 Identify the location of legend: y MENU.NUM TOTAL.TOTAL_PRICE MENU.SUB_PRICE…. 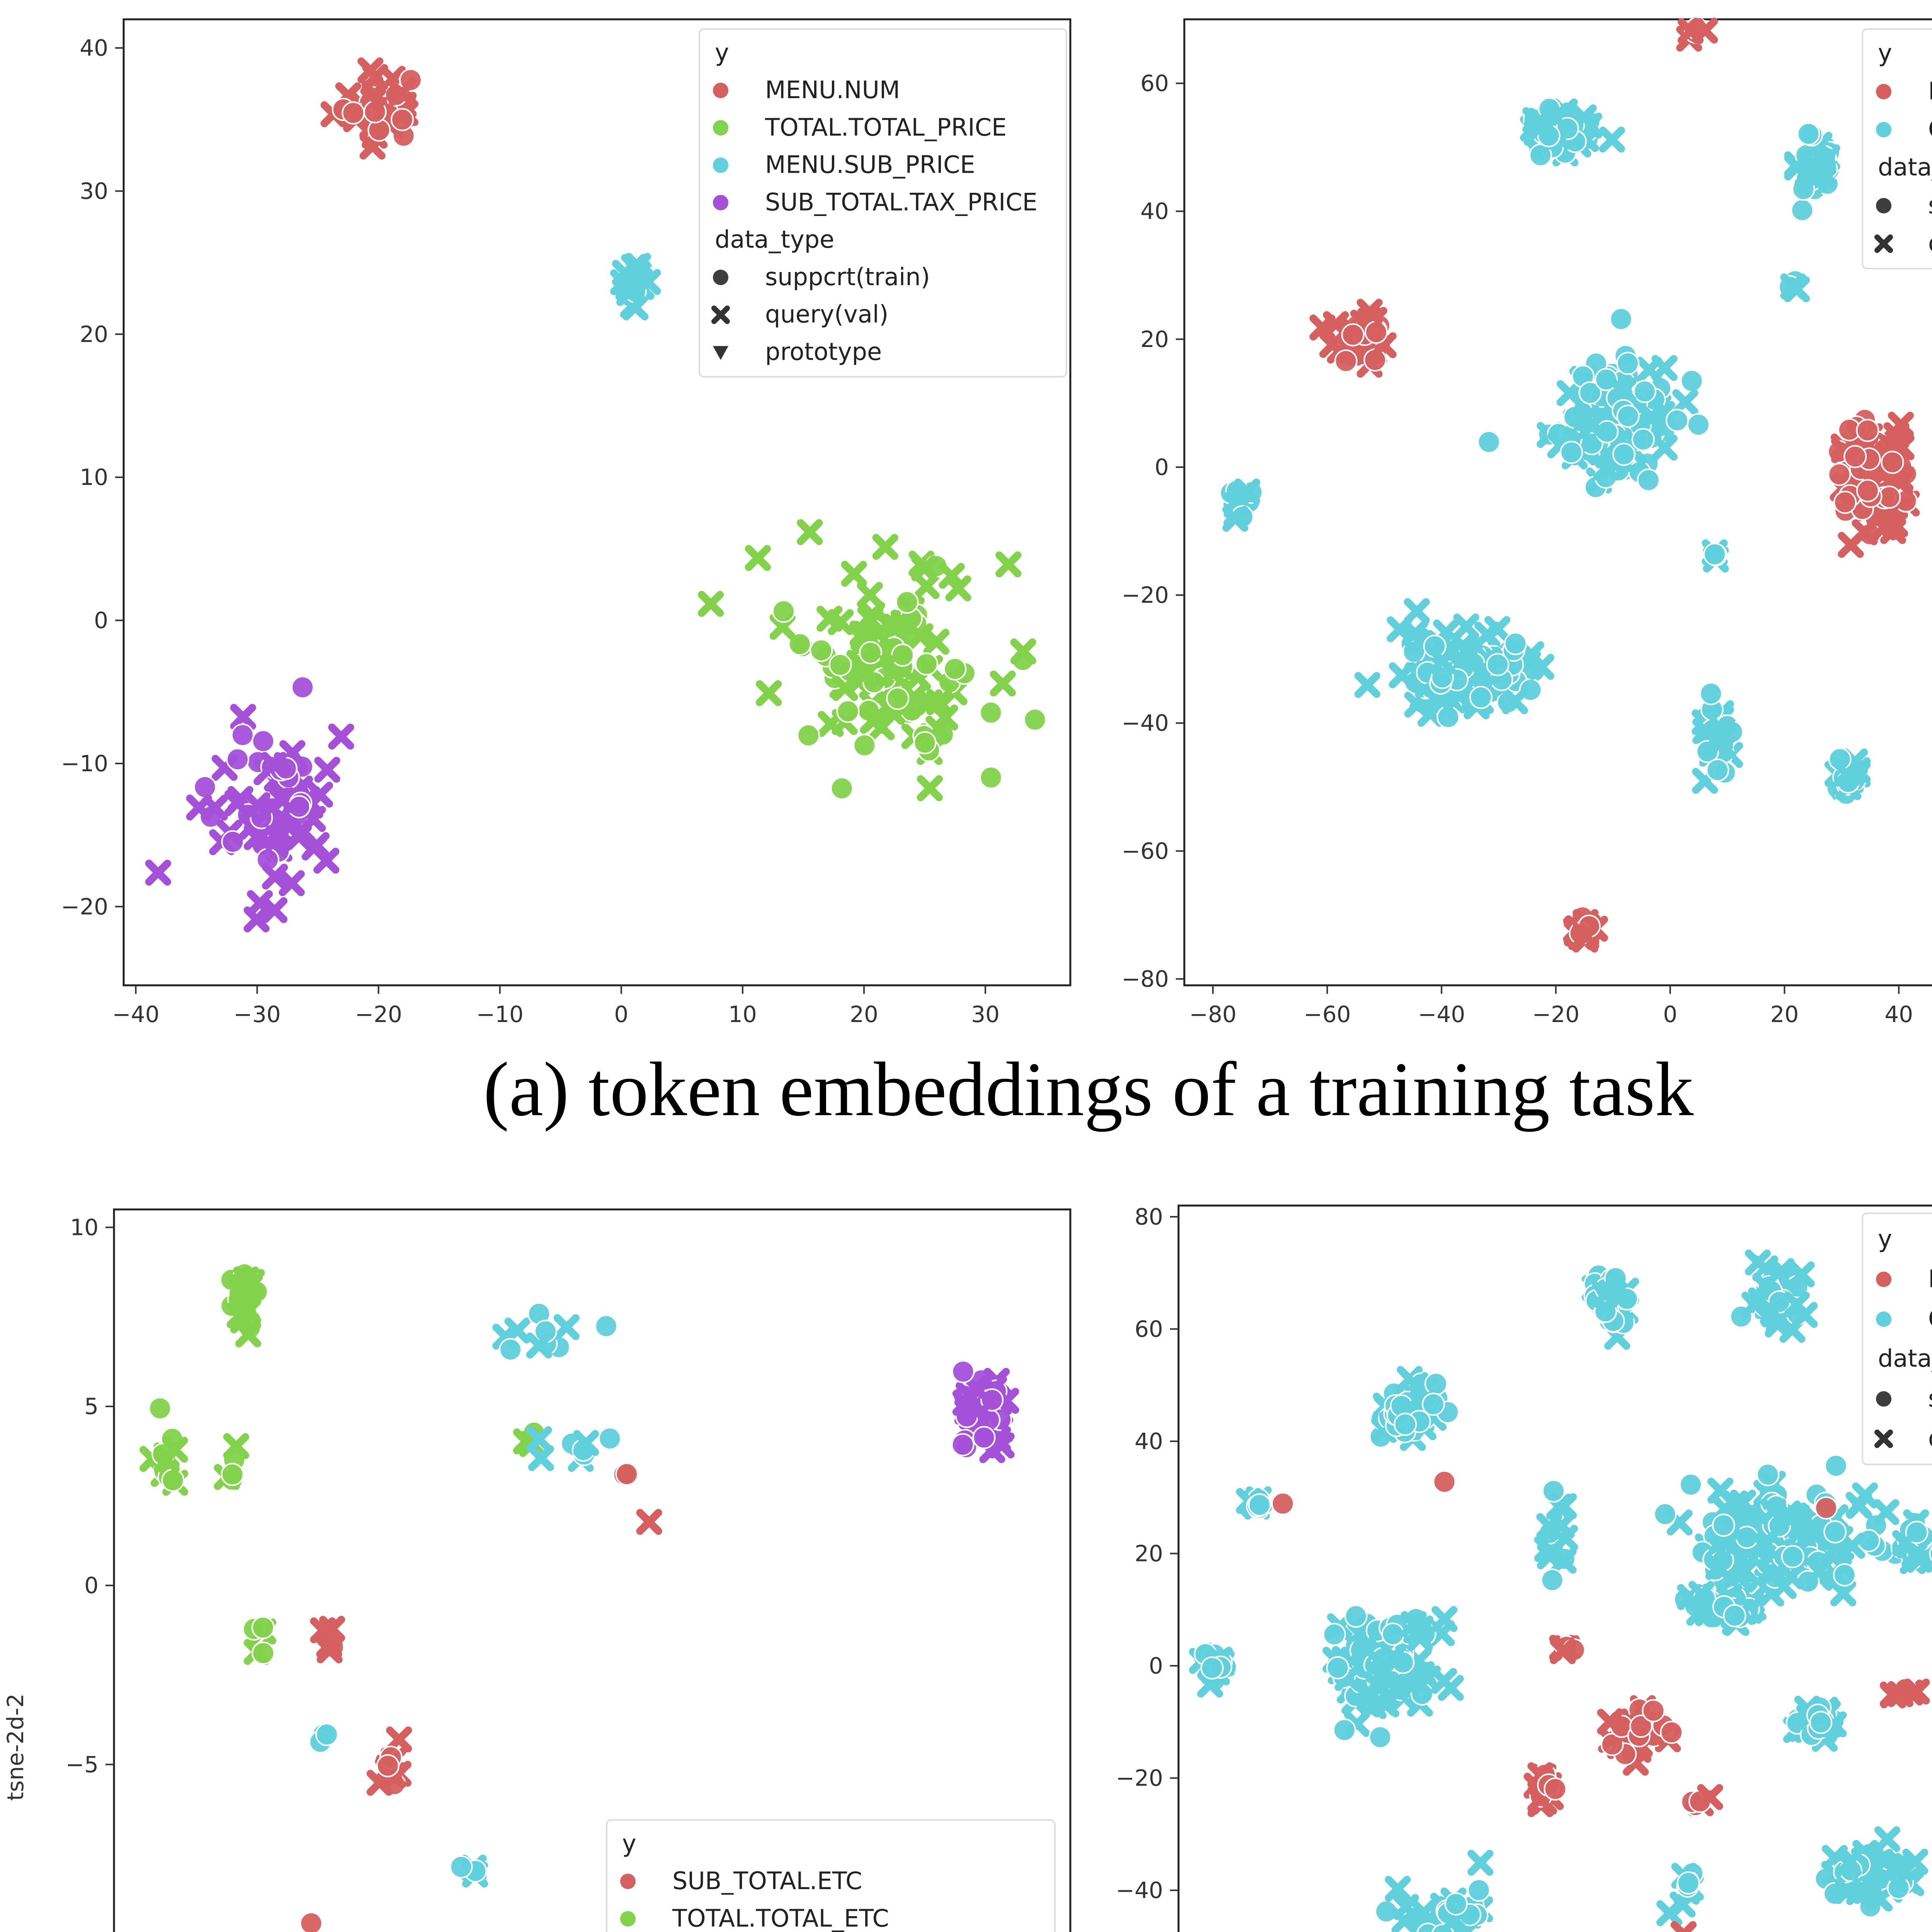
(883, 203).